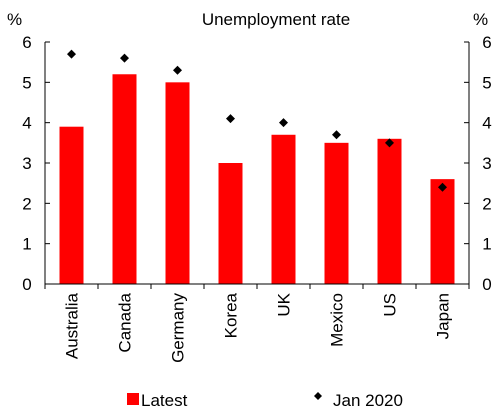 This screenshot has width=500, height=414. Describe the element at coordinates (486, 163) in the screenshot. I see `y-tick-label-right-3: 3` at that location.